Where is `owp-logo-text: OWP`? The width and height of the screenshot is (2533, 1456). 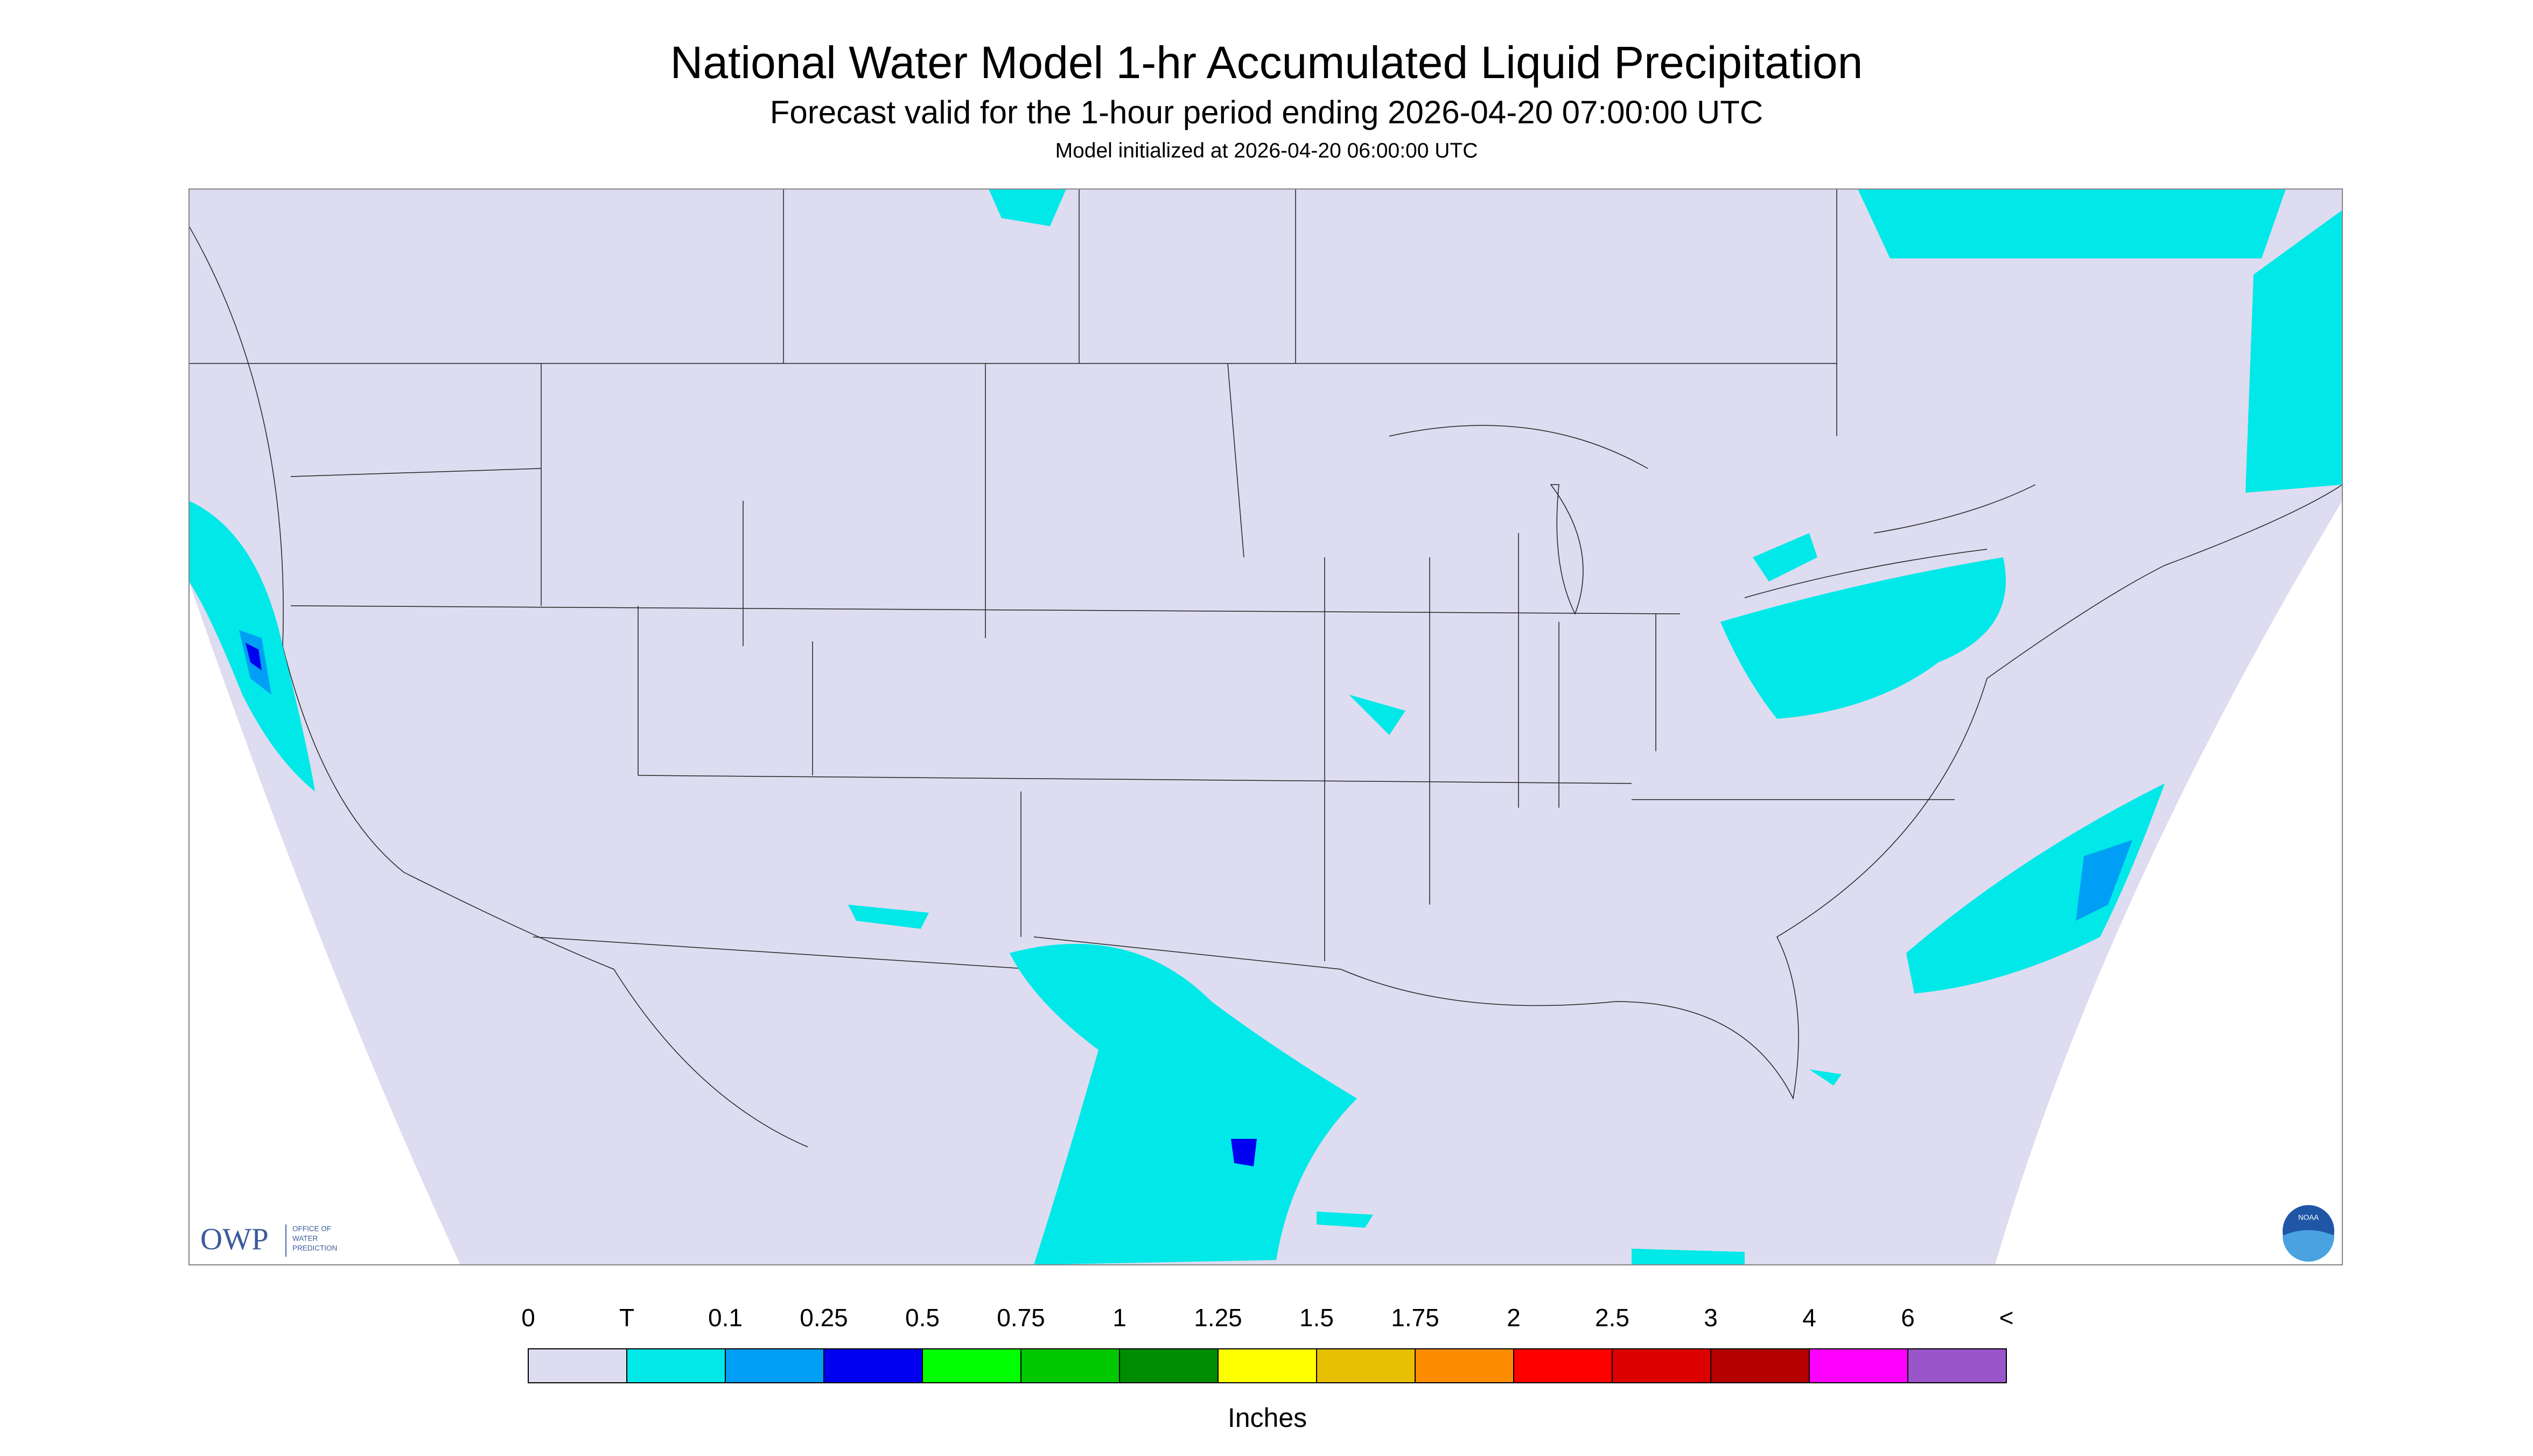 owp-logo-text: OWP is located at coordinates (234, 1239).